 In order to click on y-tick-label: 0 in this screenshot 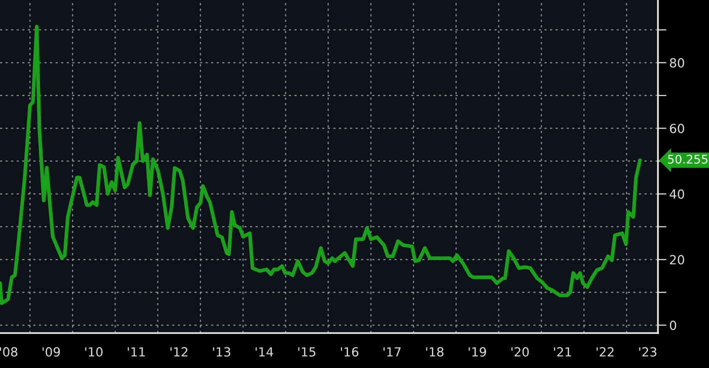, I will do `click(673, 325)`.